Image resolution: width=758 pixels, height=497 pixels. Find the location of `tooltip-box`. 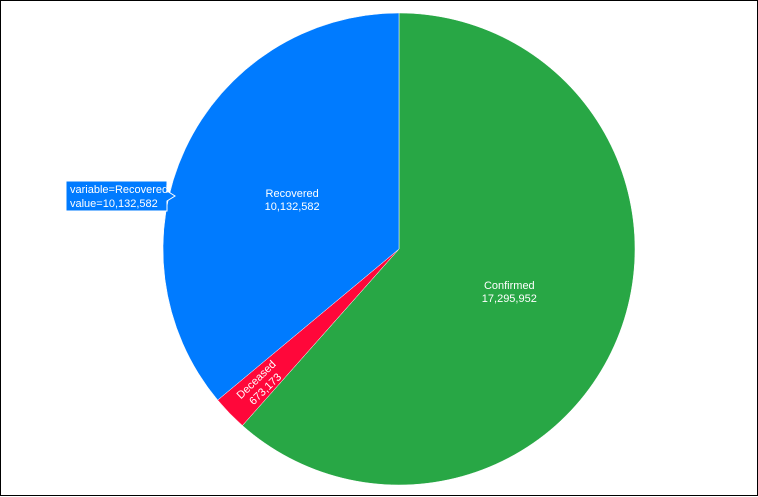

tooltip-box is located at coordinates (120, 196).